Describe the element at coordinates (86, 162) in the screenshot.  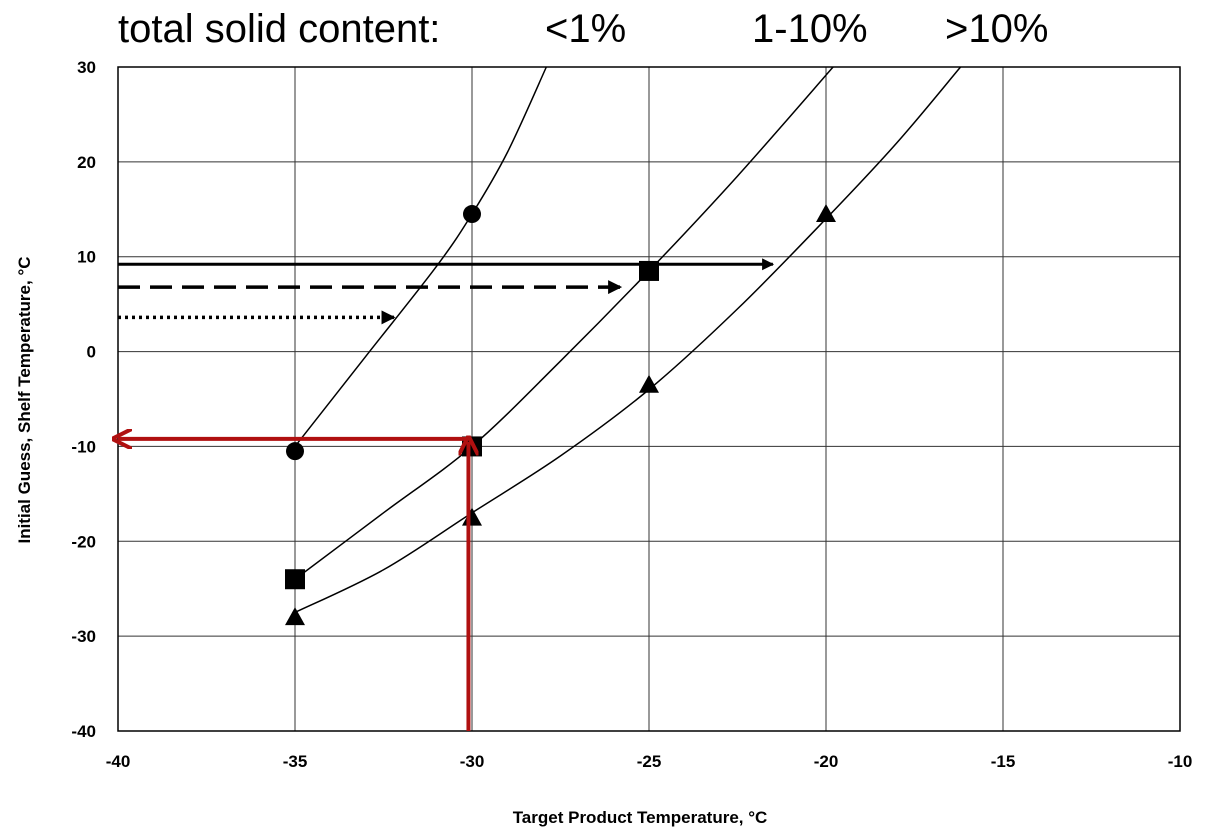
I see `y-tick-label: 20` at that location.